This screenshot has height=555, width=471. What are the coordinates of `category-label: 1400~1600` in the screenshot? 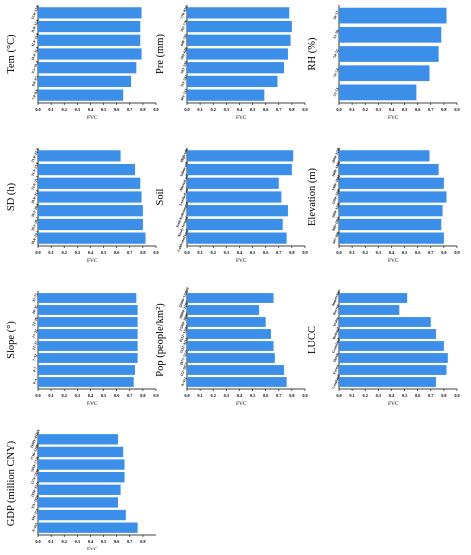 It's located at (336, 182).